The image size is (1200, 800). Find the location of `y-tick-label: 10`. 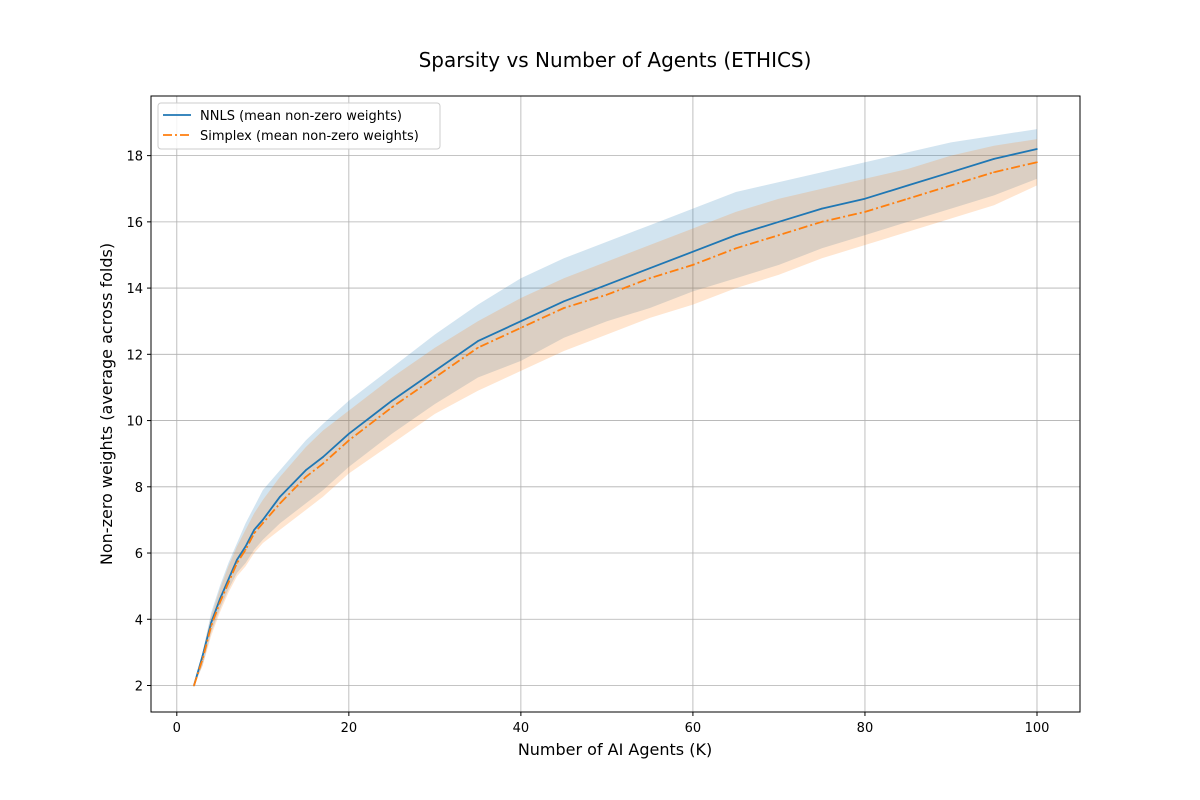

y-tick-label: 10 is located at coordinates (134, 422).